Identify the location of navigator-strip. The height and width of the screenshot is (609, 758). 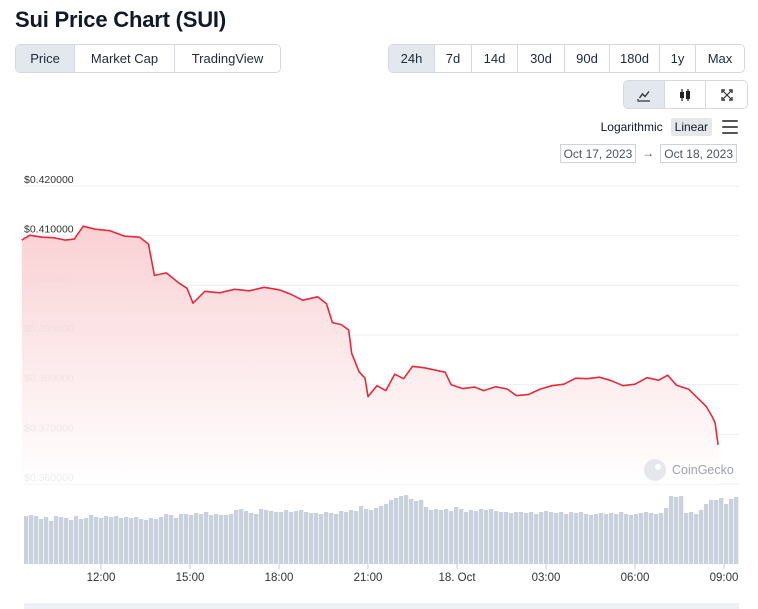
(381, 606).